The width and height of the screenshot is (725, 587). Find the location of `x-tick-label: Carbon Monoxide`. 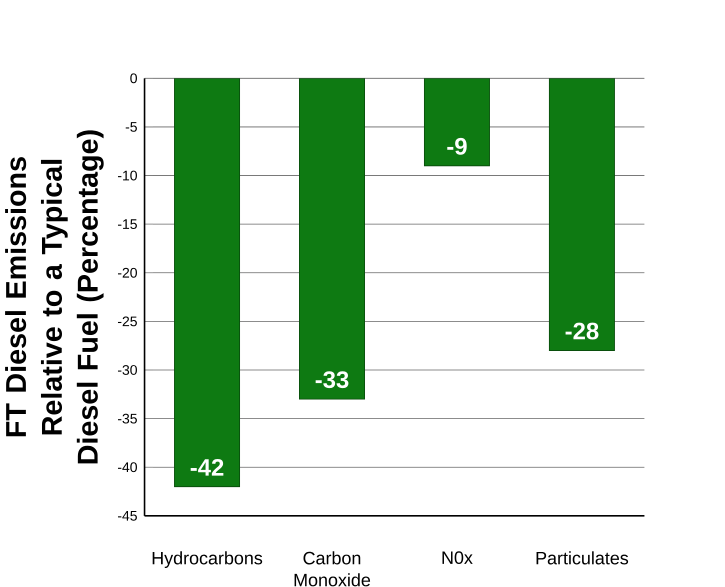

x-tick-label: Carbon Monoxide is located at coordinates (332, 569).